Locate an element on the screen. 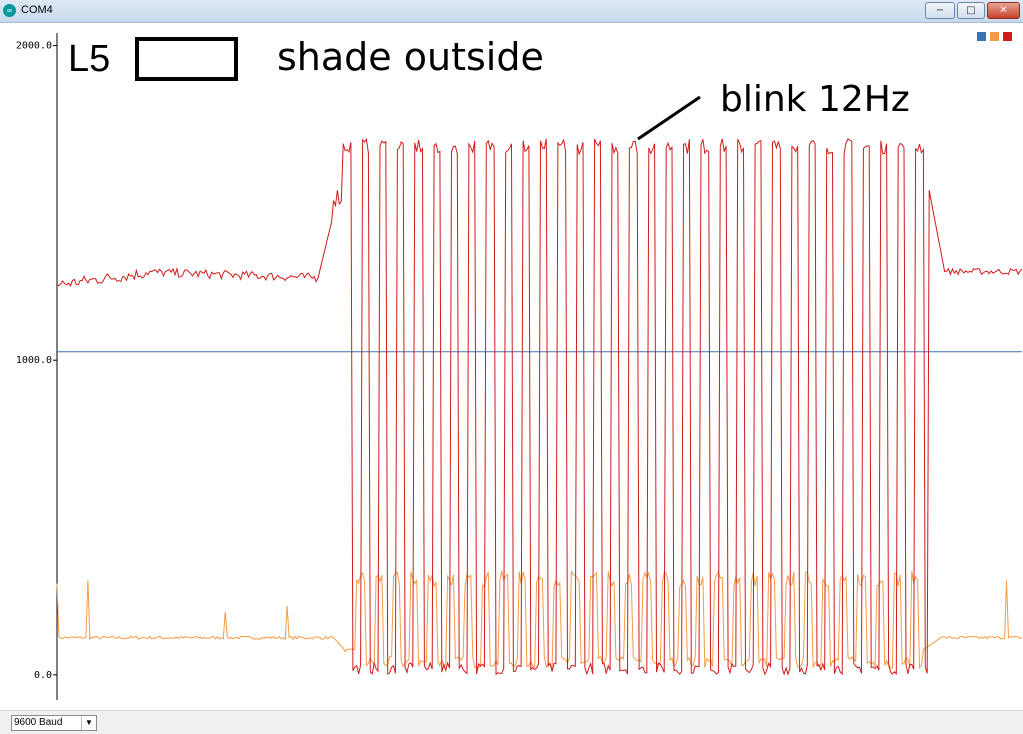 Image resolution: width=1023 pixels, height=734 pixels. overlay-pointer-line is located at coordinates (669, 118).